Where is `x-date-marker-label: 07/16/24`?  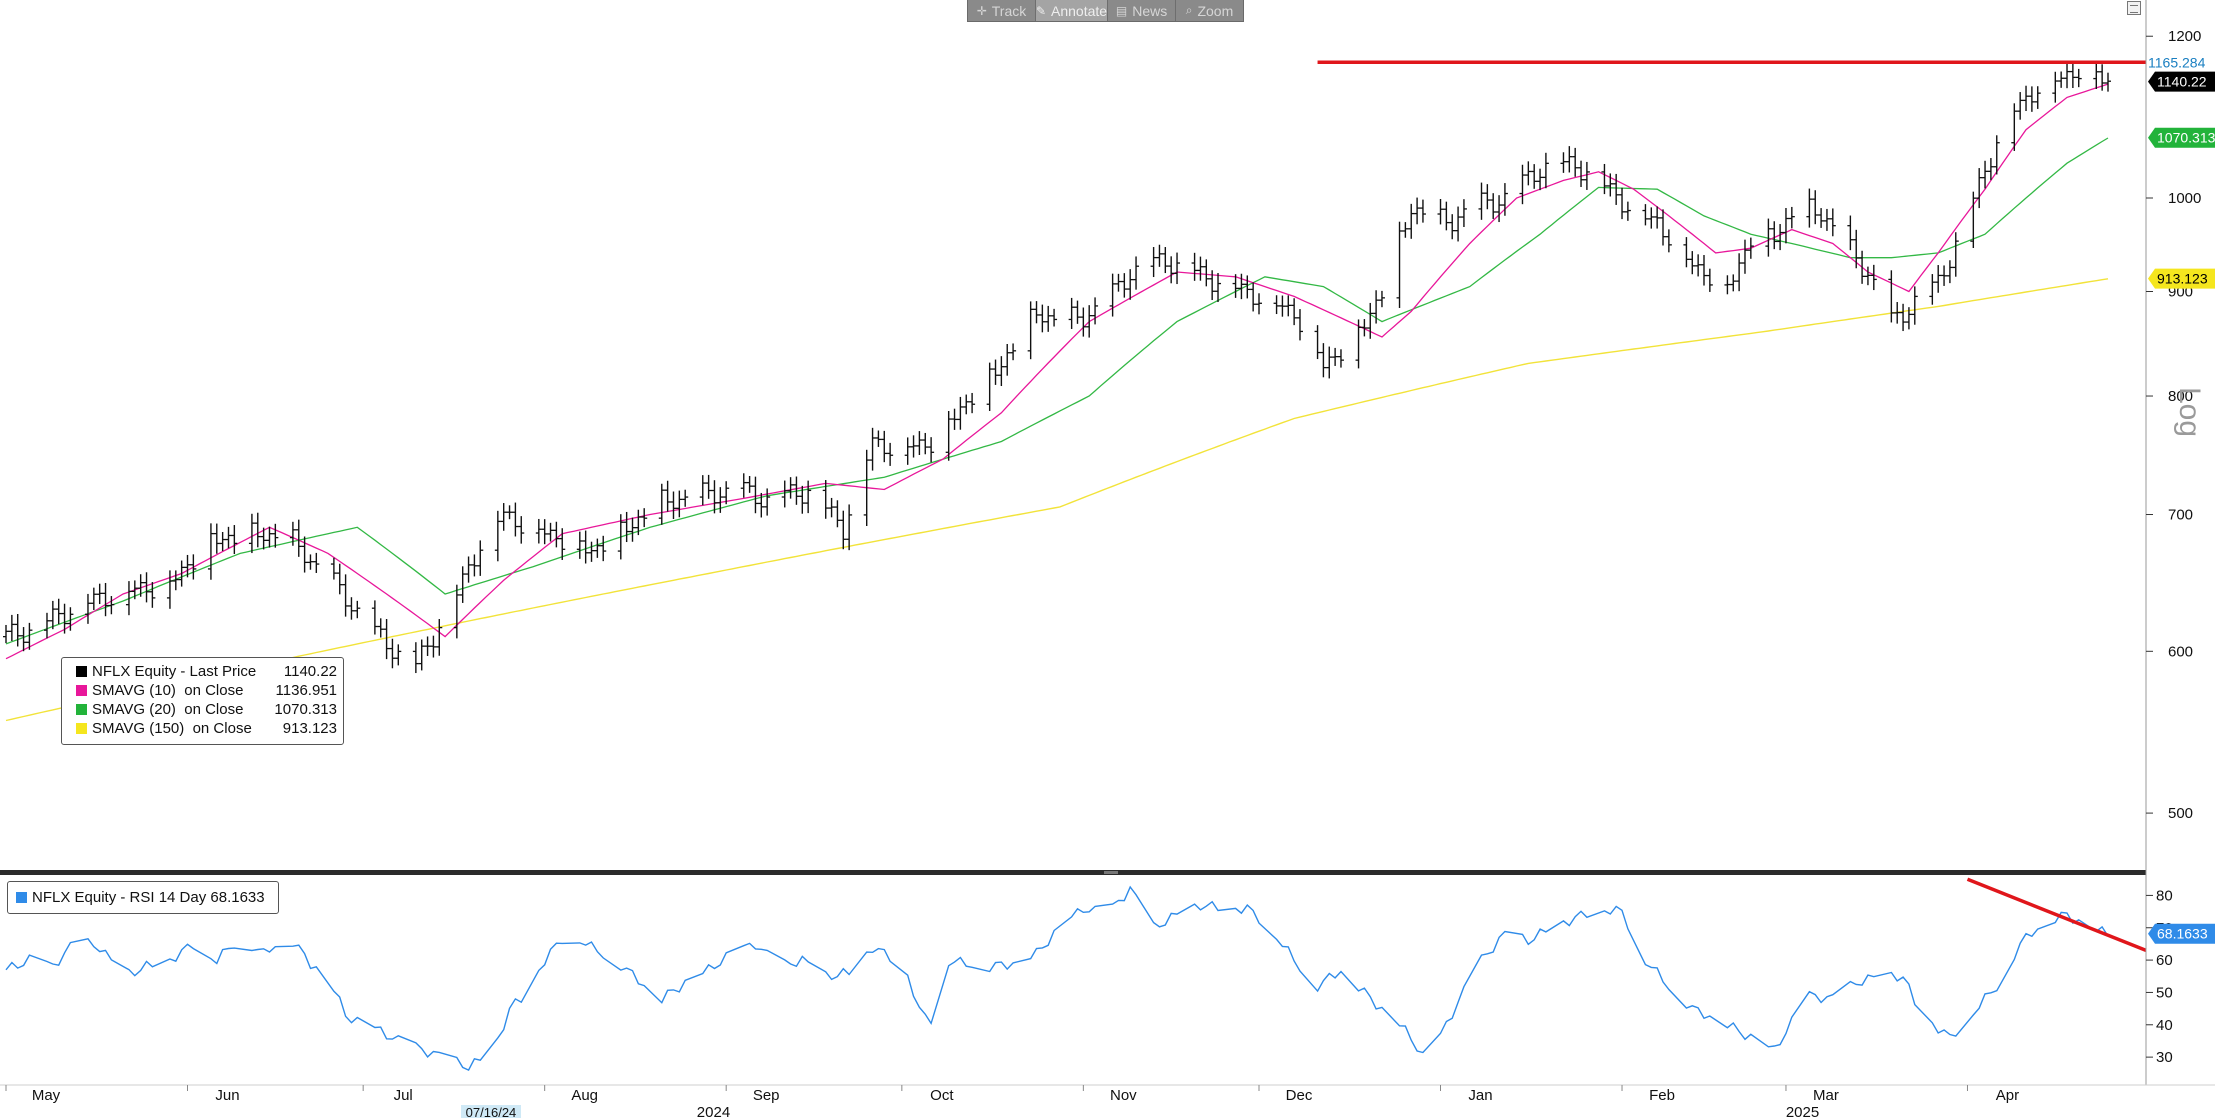 x-date-marker-label: 07/16/24 is located at coordinates (491, 1111).